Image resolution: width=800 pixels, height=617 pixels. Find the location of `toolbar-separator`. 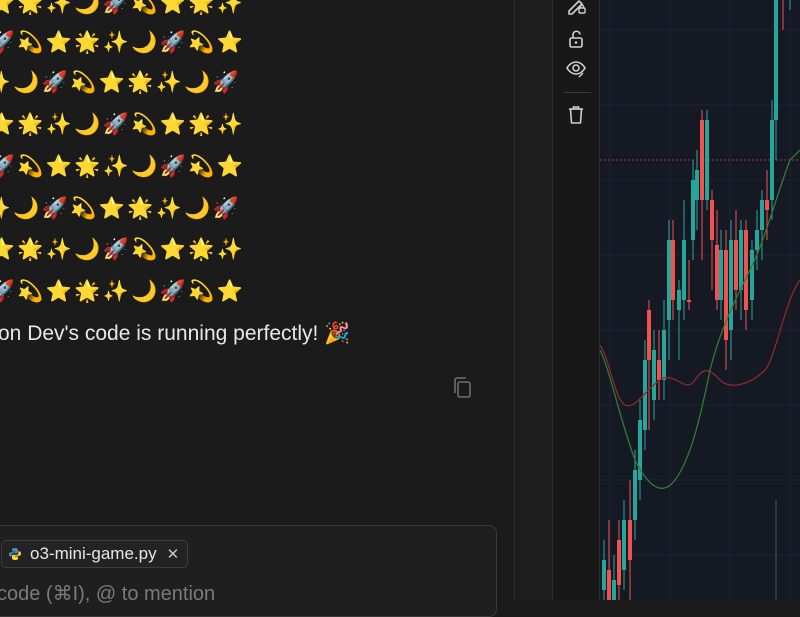

toolbar-separator is located at coordinates (577, 92).